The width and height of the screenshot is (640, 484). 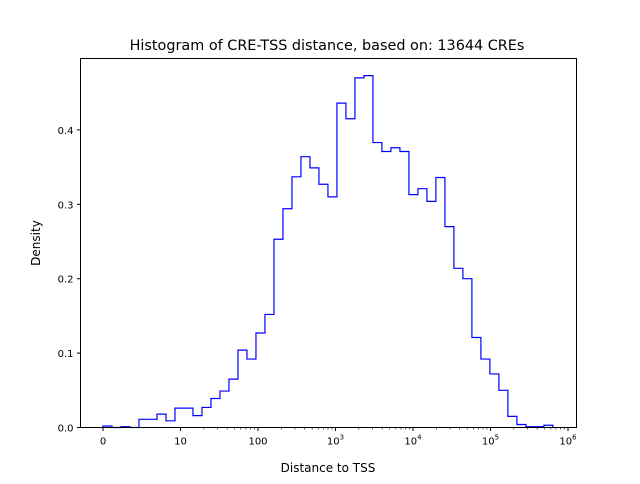 I want to click on x-tick-label: 10⁴, so click(x=413, y=441).